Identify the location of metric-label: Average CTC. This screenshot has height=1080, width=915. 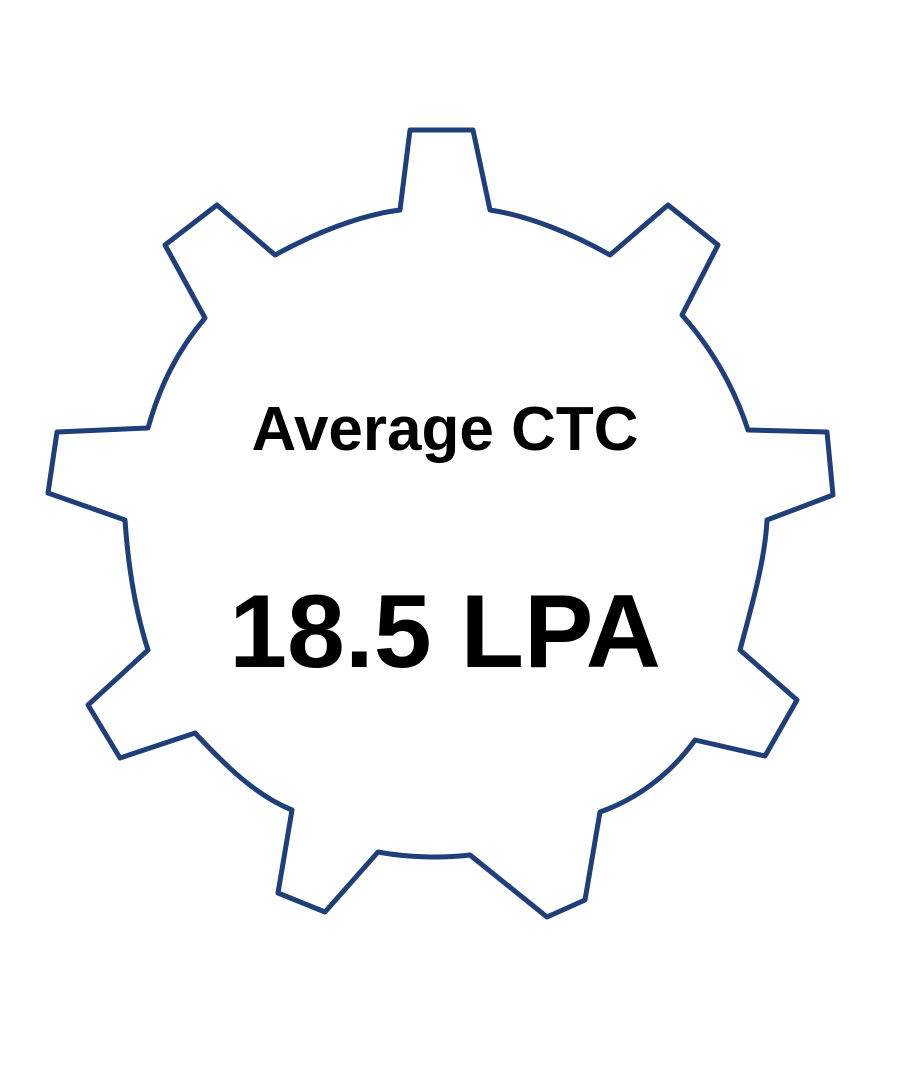
(445, 429).